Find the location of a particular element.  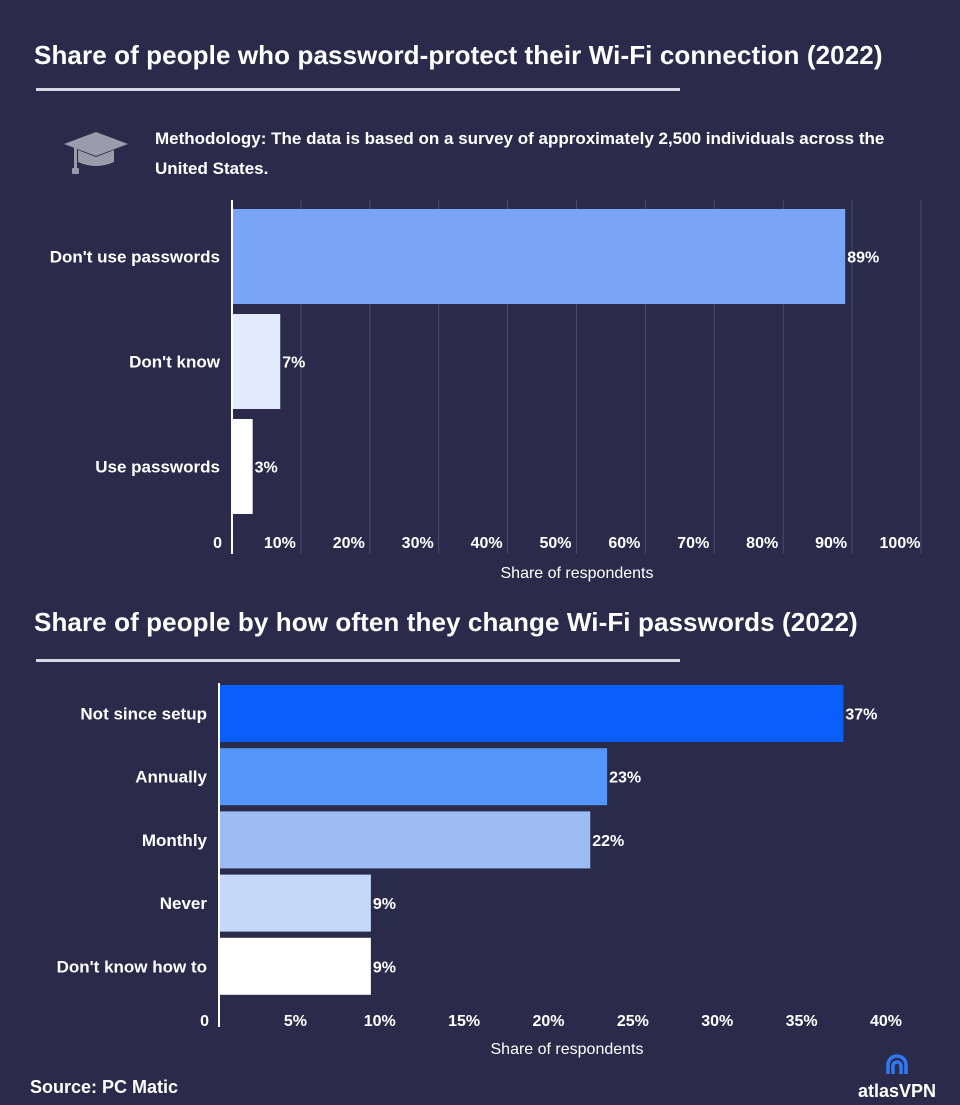

category-label: Annually is located at coordinates (171, 777).